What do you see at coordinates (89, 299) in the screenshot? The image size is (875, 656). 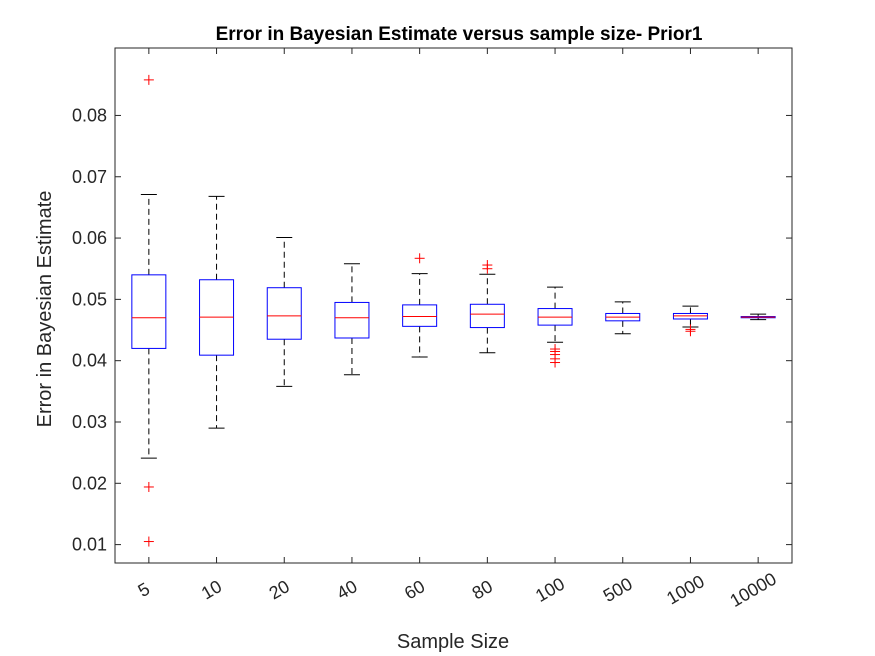 I see `y-tick-label: 0.05` at bounding box center [89, 299].